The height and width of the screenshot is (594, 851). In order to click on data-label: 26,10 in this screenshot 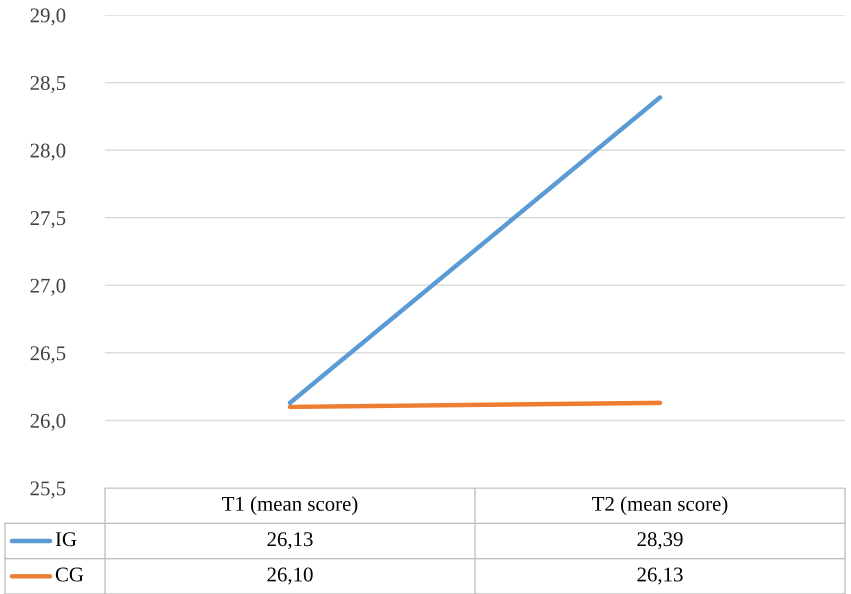, I will do `click(290, 576)`.